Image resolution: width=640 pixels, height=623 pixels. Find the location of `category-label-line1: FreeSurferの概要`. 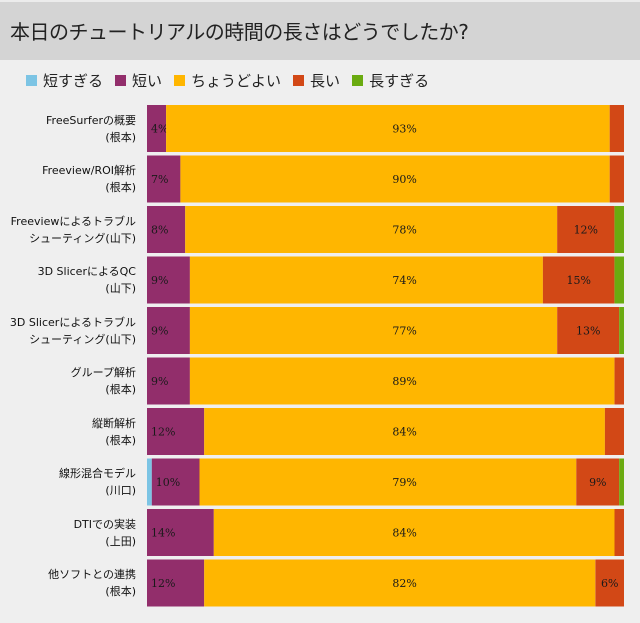

category-label-line1: FreeSurferの概要 is located at coordinates (91, 120).